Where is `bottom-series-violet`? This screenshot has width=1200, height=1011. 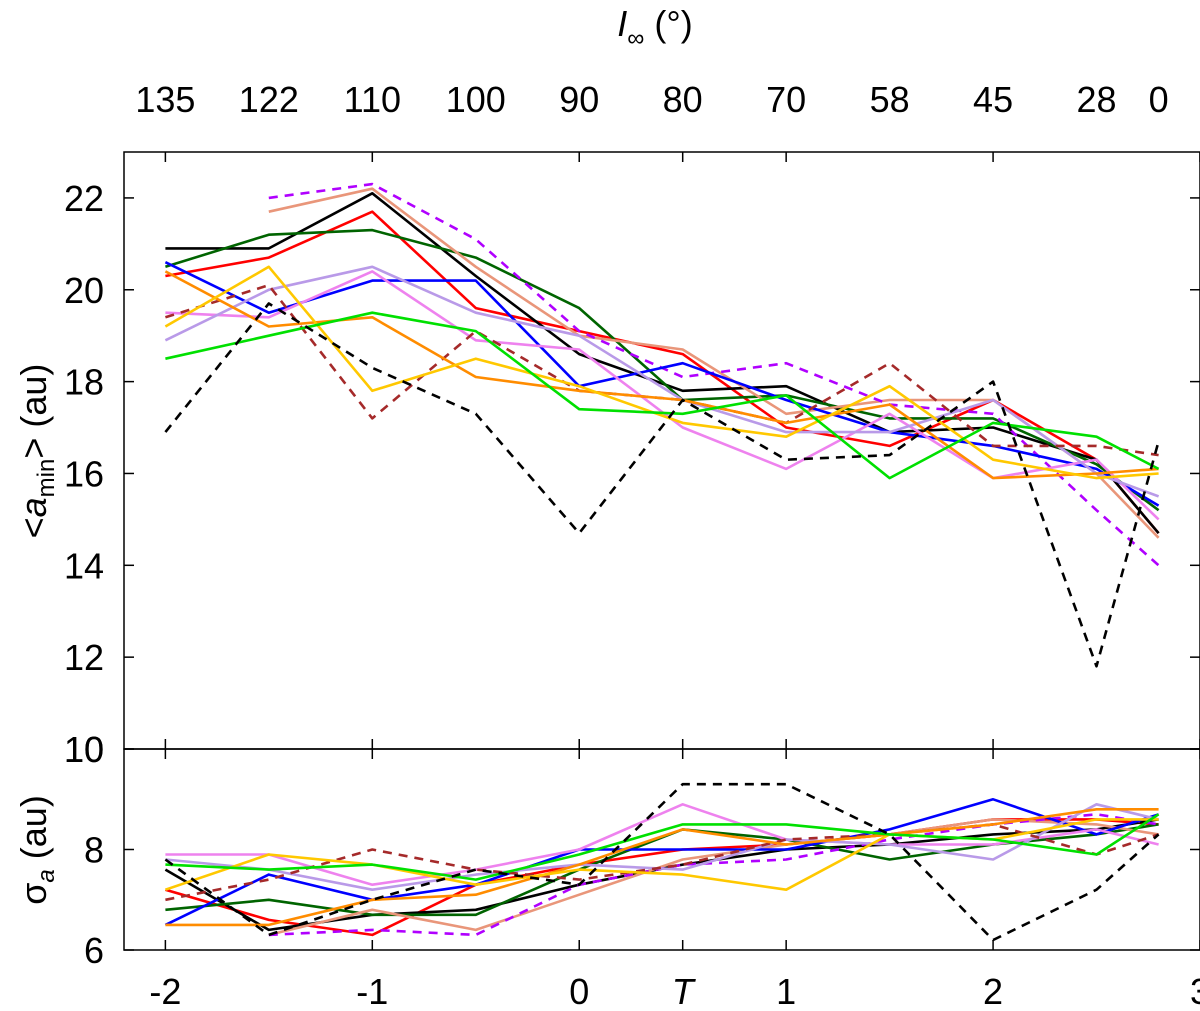
bottom-series-violet is located at coordinates (662, 844).